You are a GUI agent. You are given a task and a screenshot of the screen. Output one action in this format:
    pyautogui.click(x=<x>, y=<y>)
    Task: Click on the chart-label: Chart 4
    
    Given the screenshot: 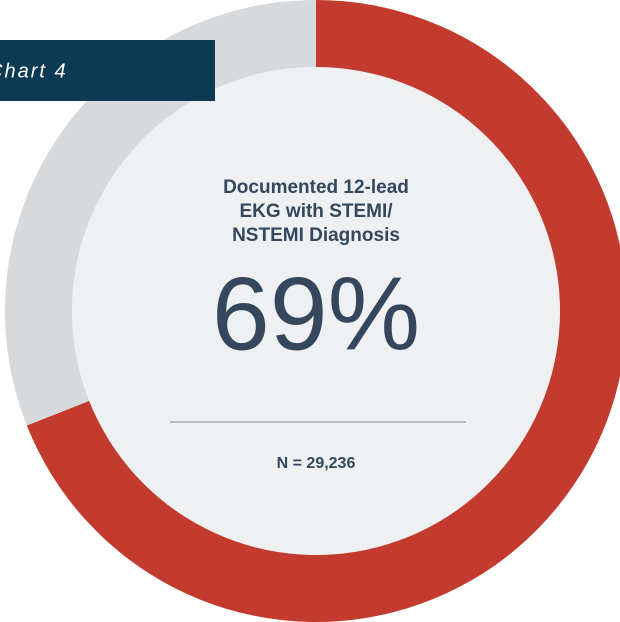 What is the action you would take?
    pyautogui.click(x=34, y=71)
    